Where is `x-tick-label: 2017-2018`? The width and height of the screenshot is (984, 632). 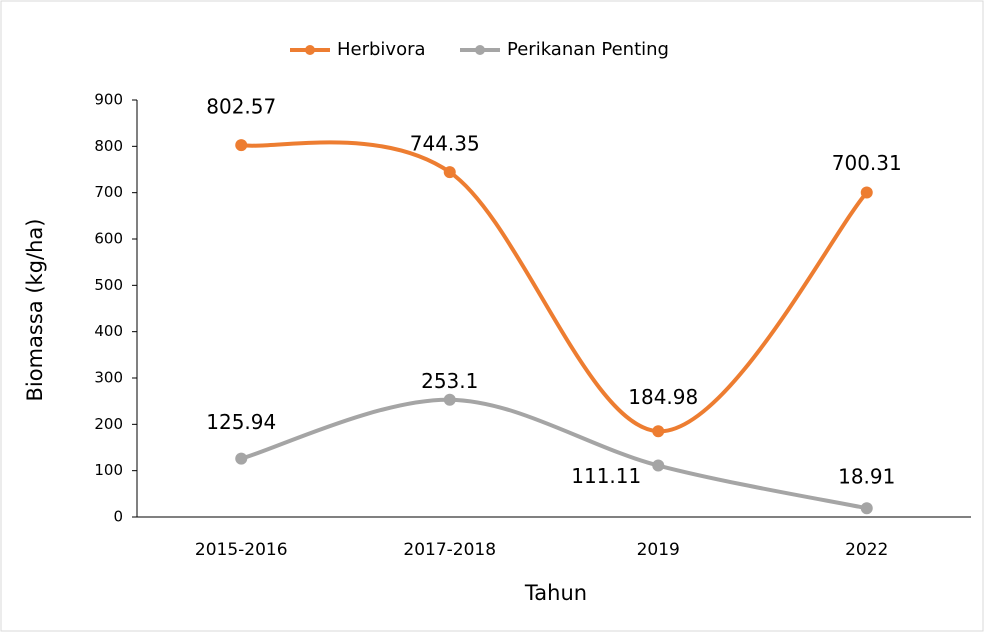 x-tick-label: 2017-2018 is located at coordinates (449, 550).